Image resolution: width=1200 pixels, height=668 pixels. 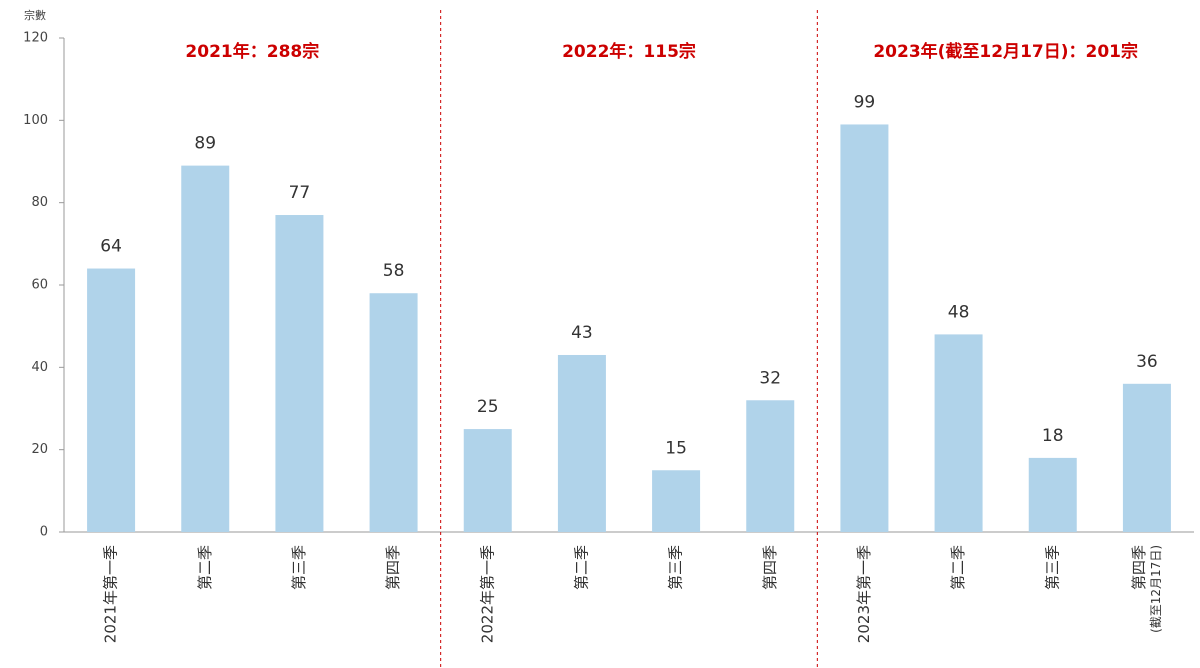 What do you see at coordinates (865, 102) in the screenshot?
I see `value-label: 99` at bounding box center [865, 102].